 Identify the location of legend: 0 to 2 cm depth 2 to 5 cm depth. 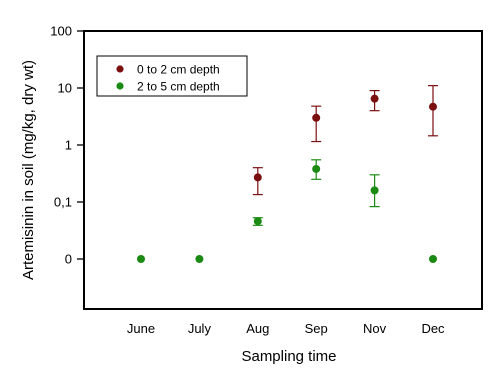
(172, 76).